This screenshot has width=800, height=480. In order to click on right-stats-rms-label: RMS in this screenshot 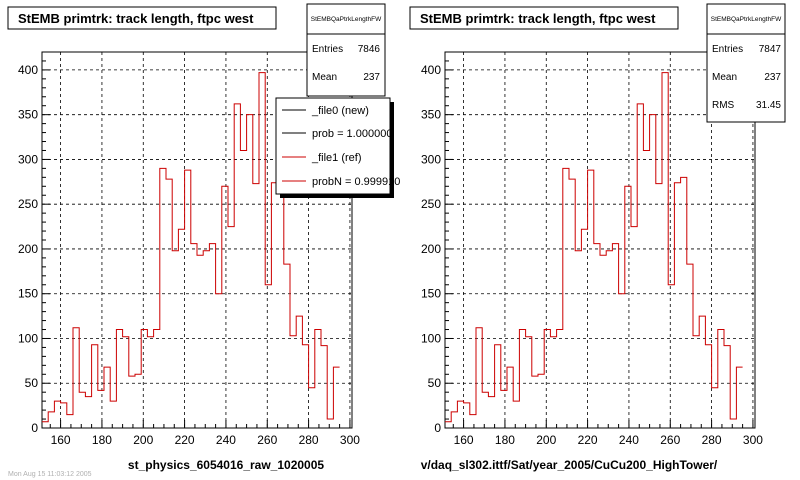, I will do `click(723, 105)`.